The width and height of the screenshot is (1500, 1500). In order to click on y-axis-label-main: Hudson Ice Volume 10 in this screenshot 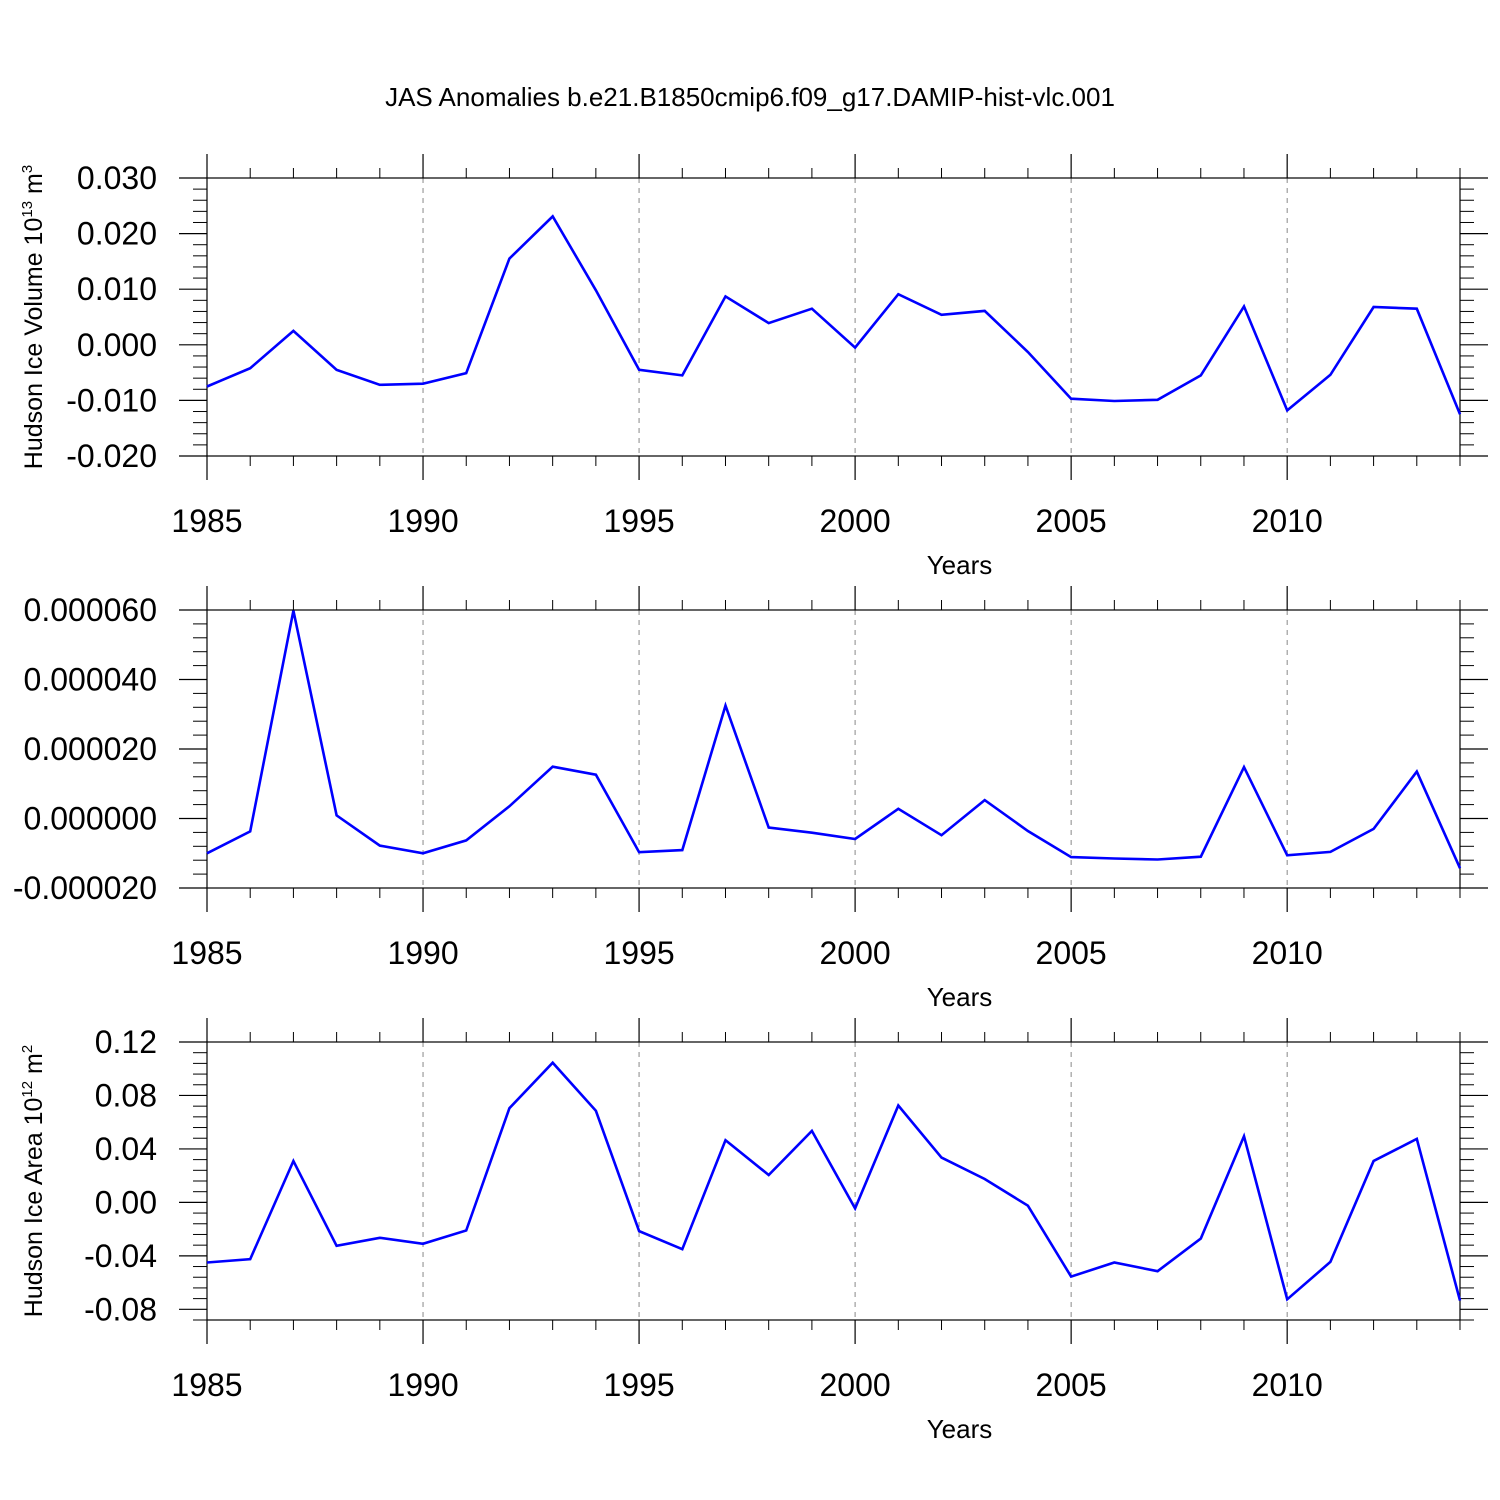, I will do `click(34, 344)`.